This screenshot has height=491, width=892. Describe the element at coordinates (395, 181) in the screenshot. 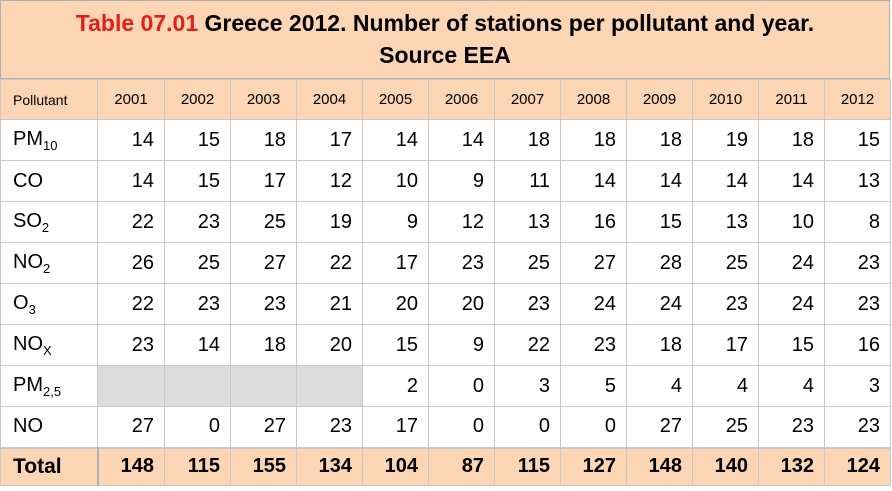

I see `value-cell: 10` at that location.